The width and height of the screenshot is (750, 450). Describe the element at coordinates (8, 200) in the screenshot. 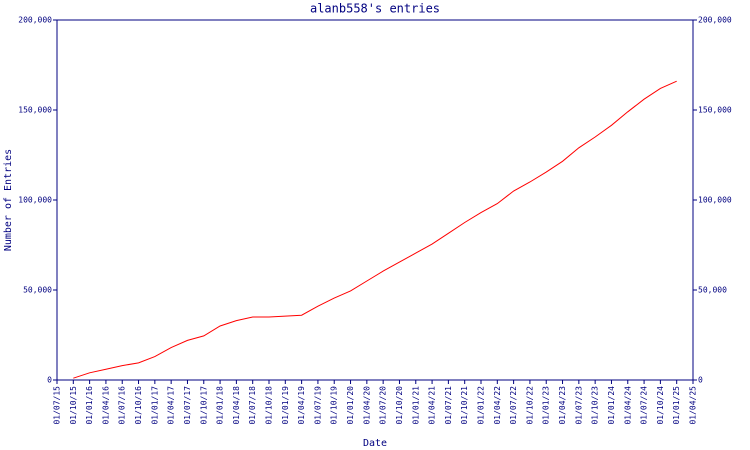

I see `y-axis-label: Number of Entries` at that location.